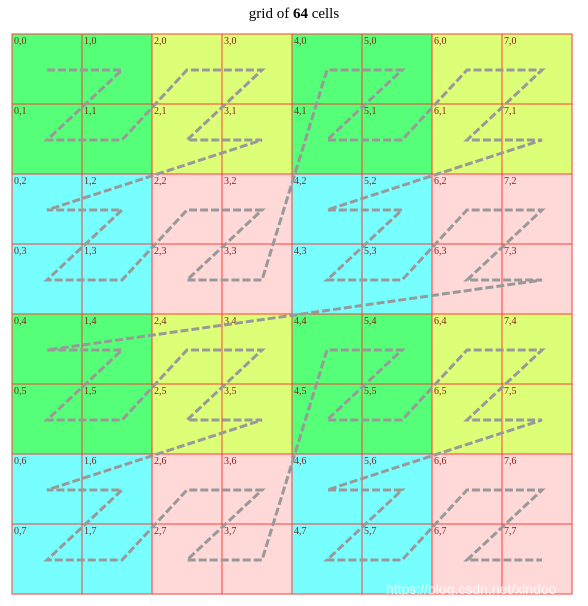  I want to click on cell-label: 5,0, so click(370, 41).